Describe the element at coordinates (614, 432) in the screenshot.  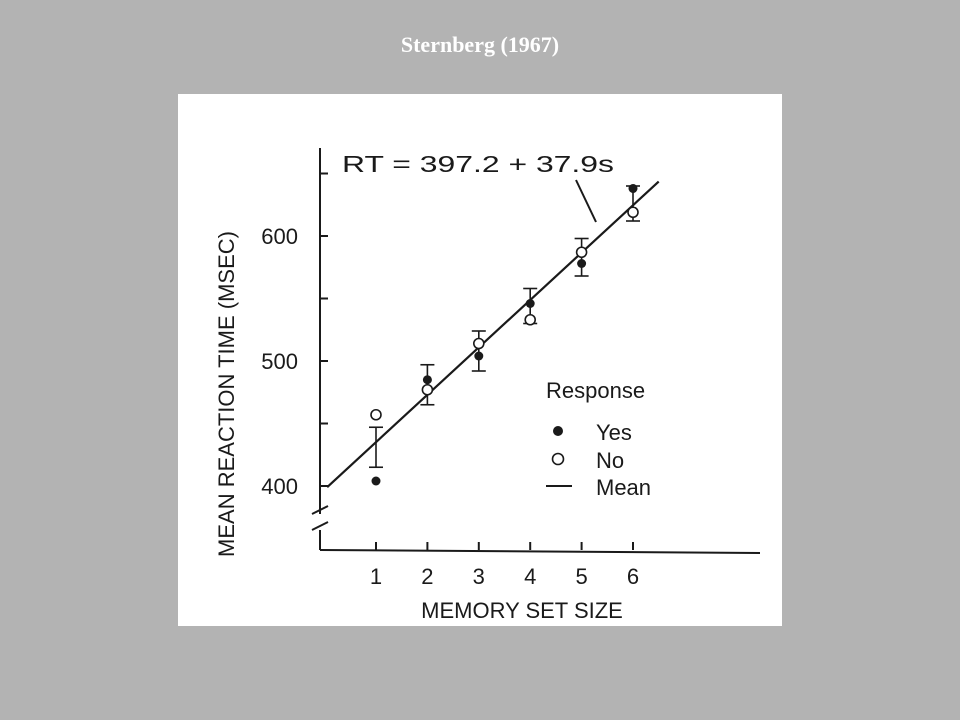
I see `legend-yes-label: Yes` at that location.